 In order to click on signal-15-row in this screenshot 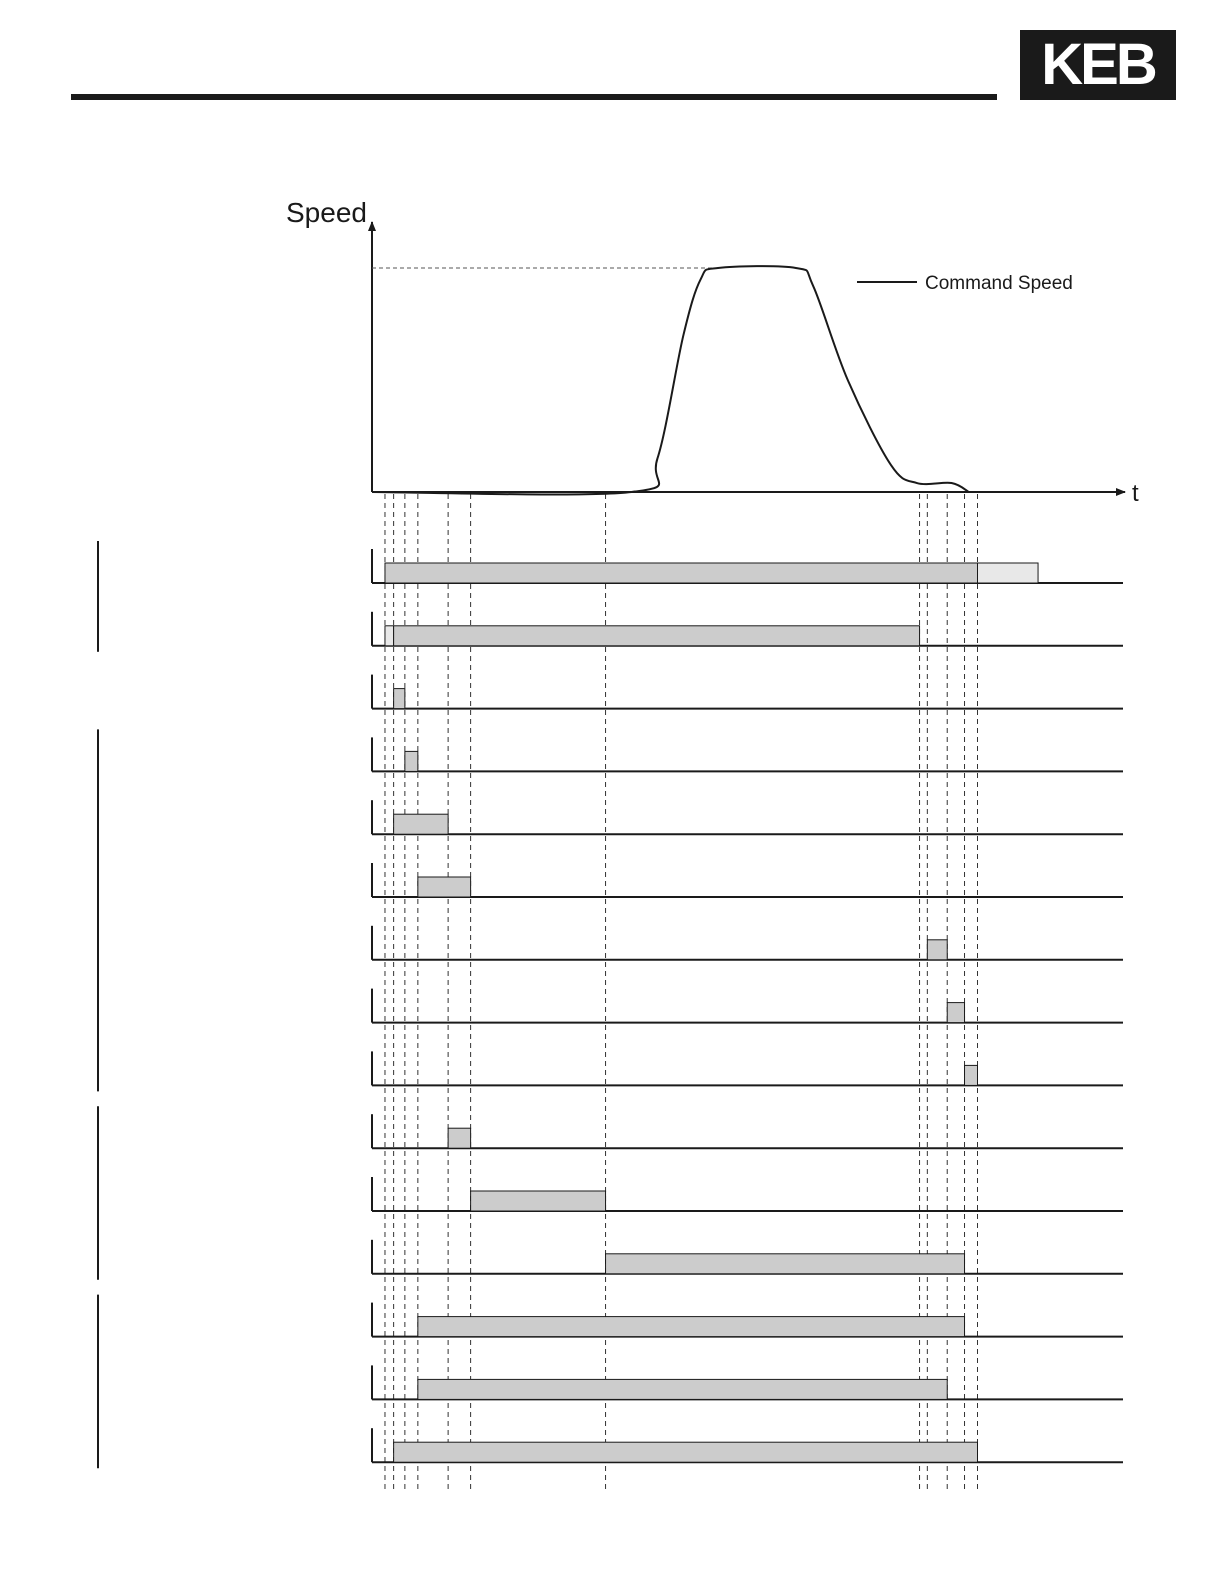, I will do `click(747, 1446)`.